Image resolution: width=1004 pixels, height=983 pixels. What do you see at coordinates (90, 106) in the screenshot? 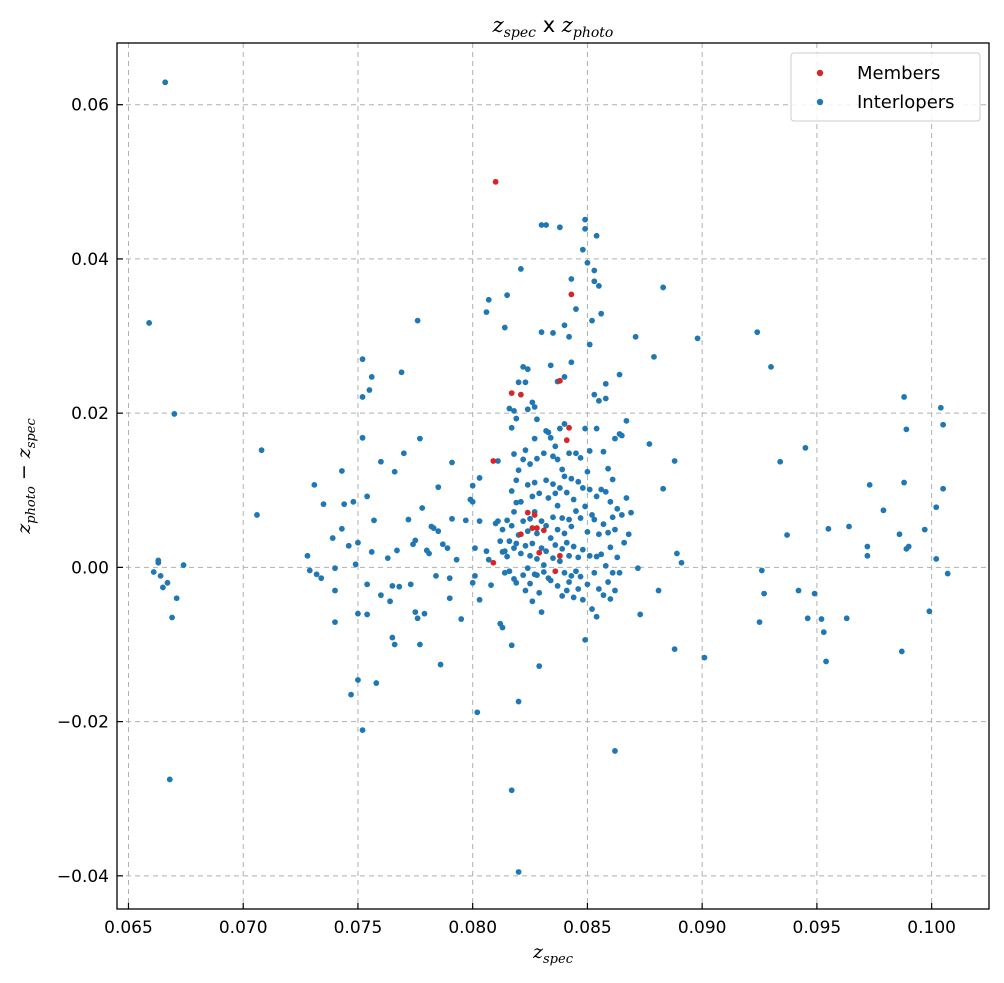
I see `y-tick-label: 0.06` at bounding box center [90, 106].